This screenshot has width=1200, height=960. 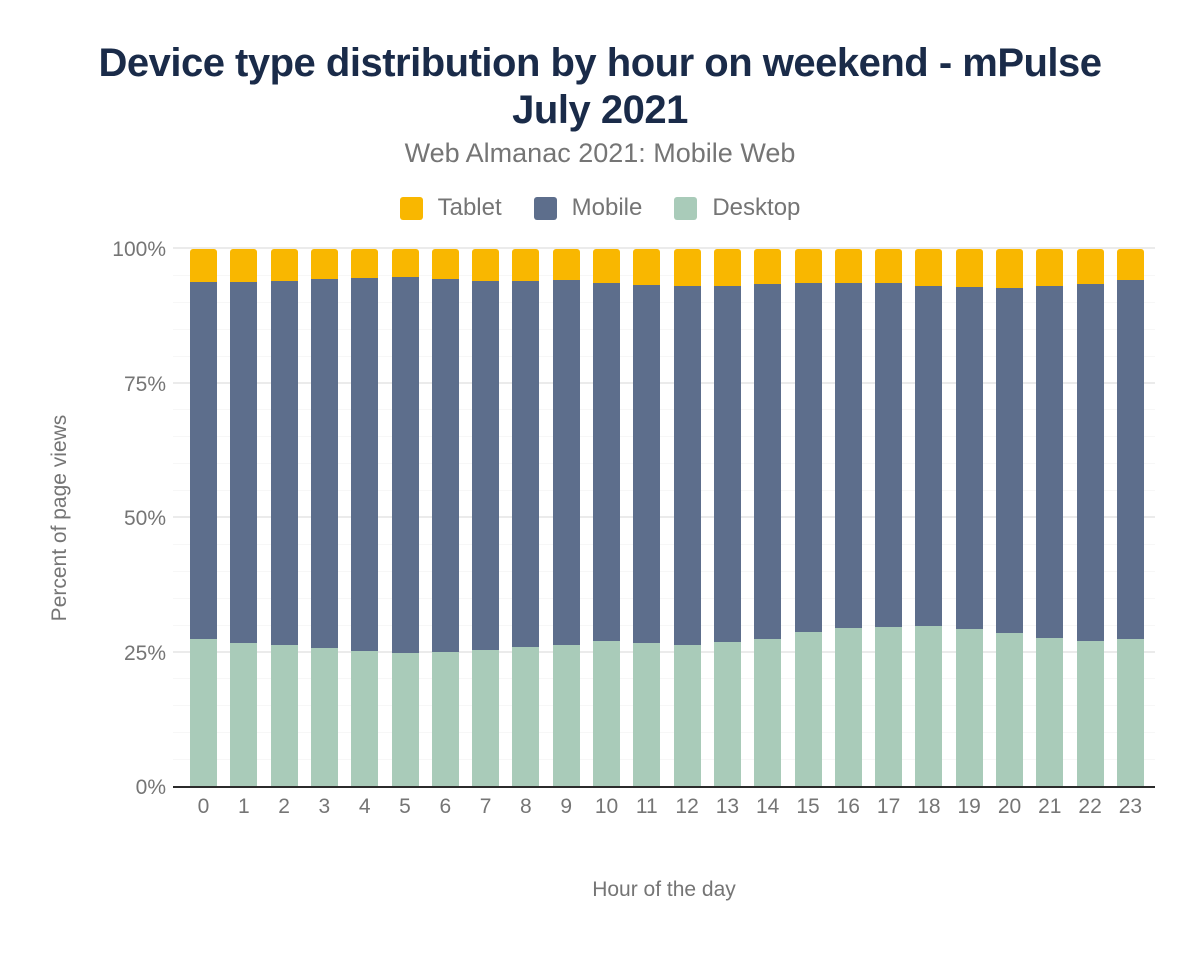 I want to click on x-tick-label: 19, so click(x=969, y=806).